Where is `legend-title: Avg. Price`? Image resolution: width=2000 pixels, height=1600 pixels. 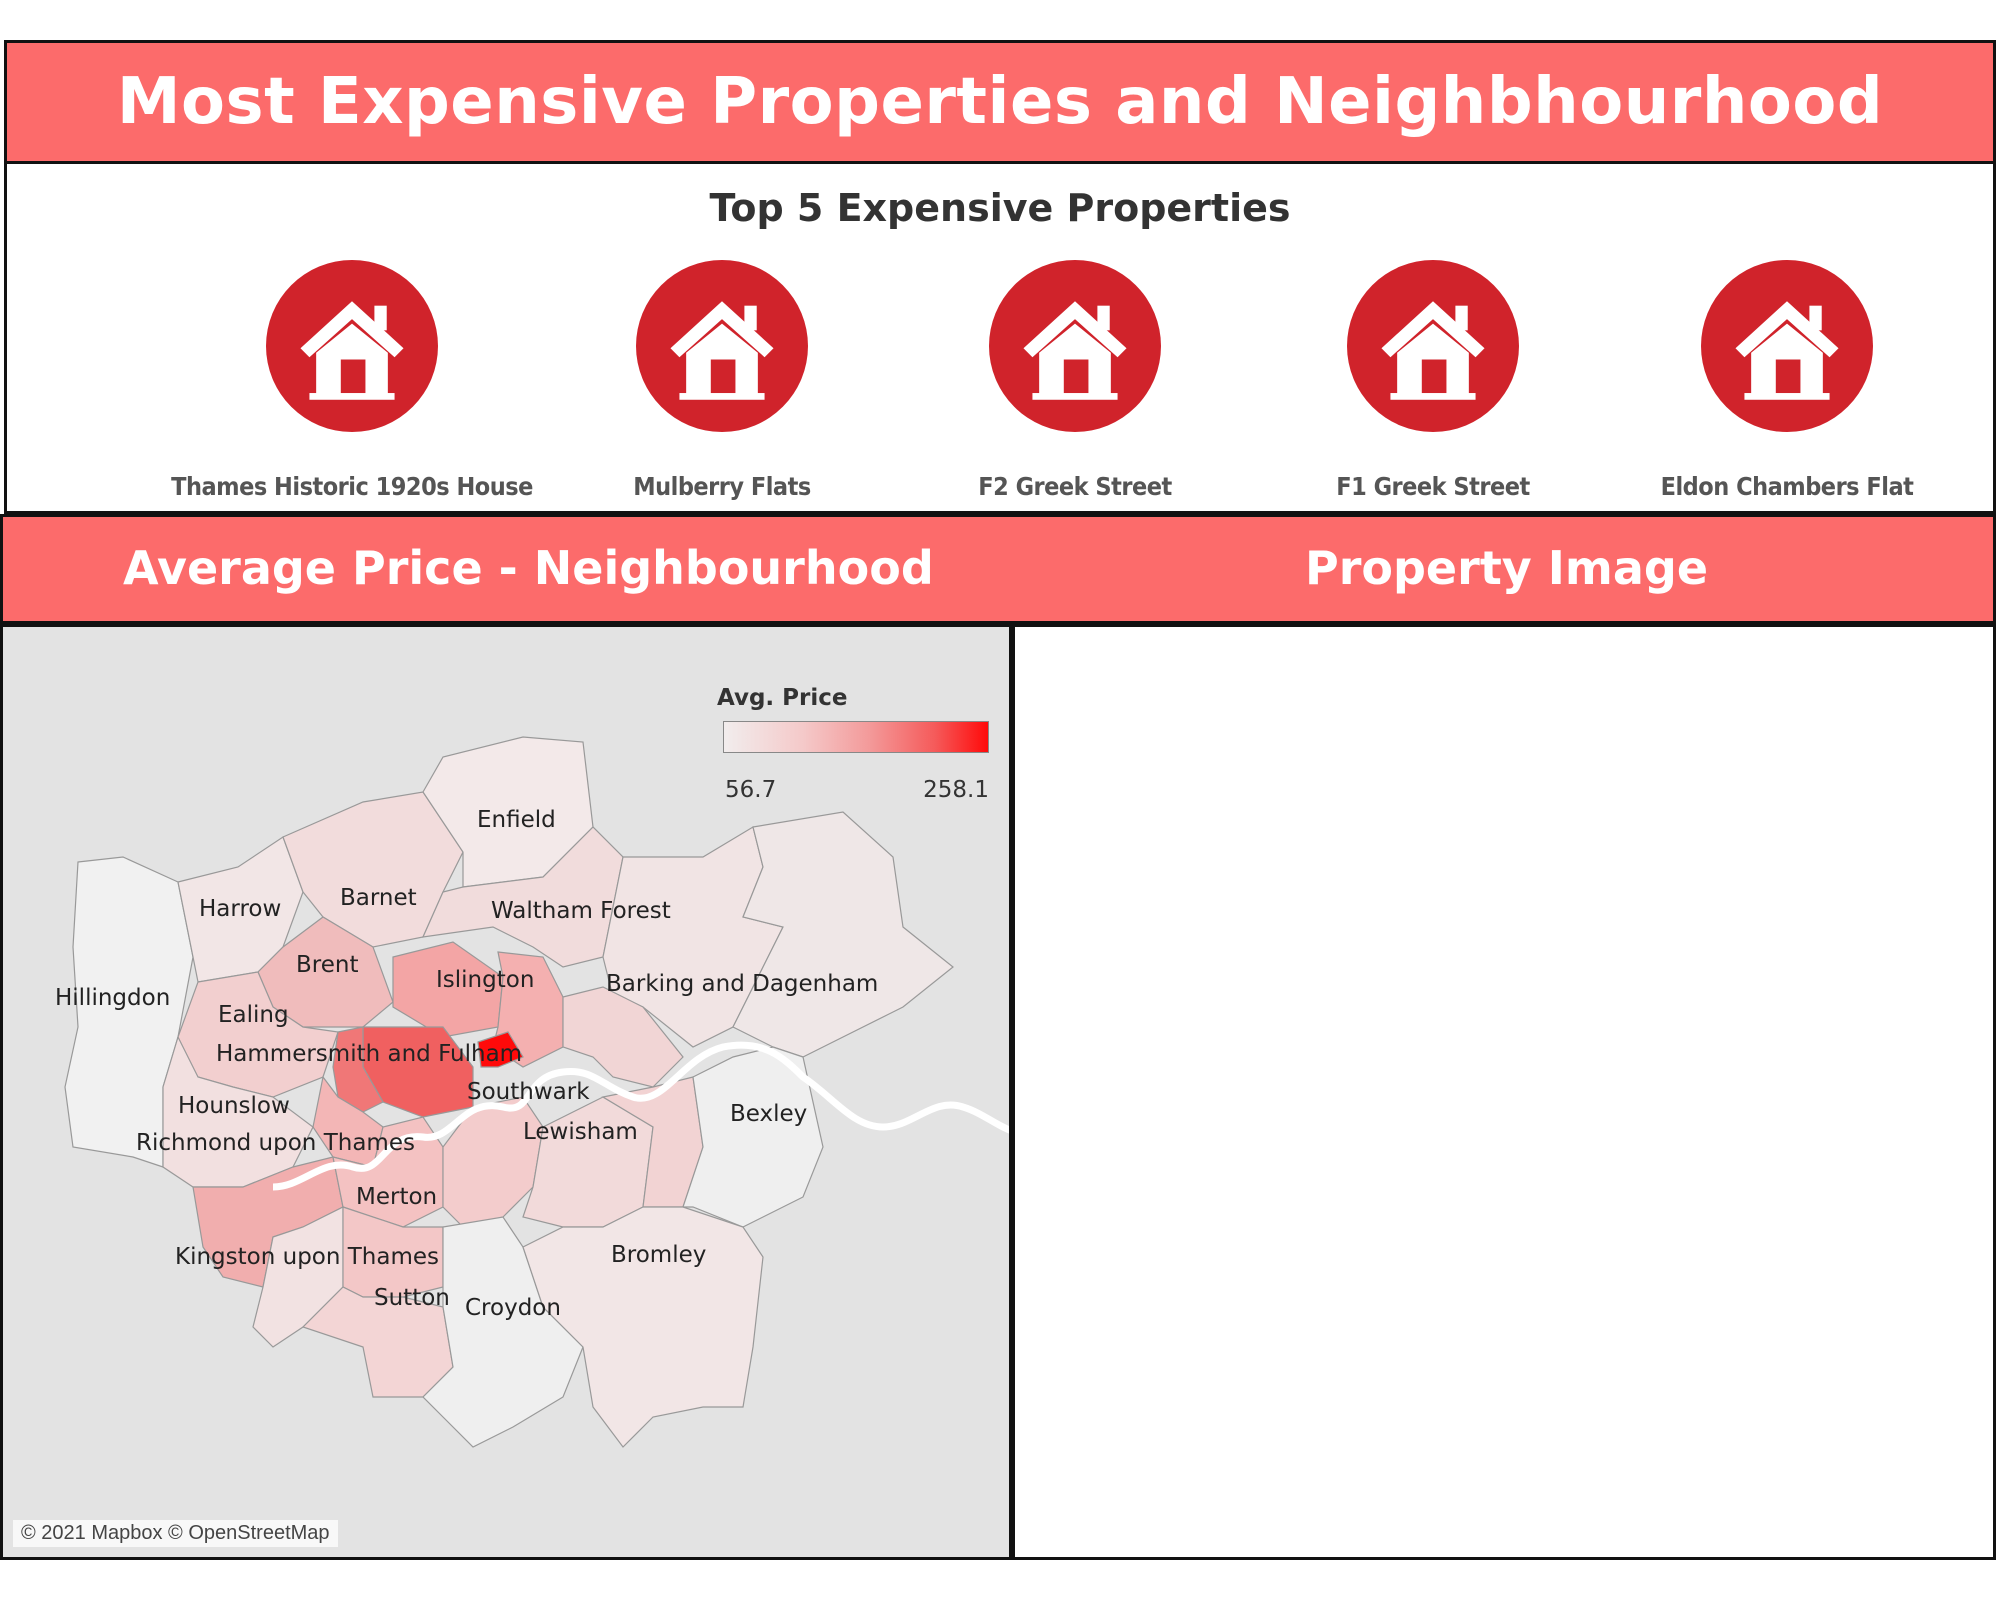 legend-title: Avg. Price is located at coordinates (782, 698).